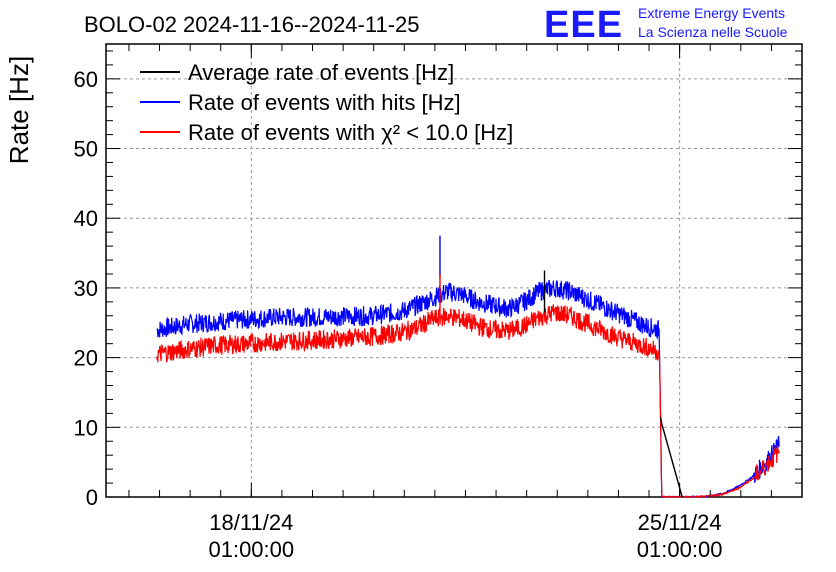 This screenshot has height=572, width=836. What do you see at coordinates (680, 522) in the screenshot?
I see `x-tick-label-date: 25/11/24` at bounding box center [680, 522].